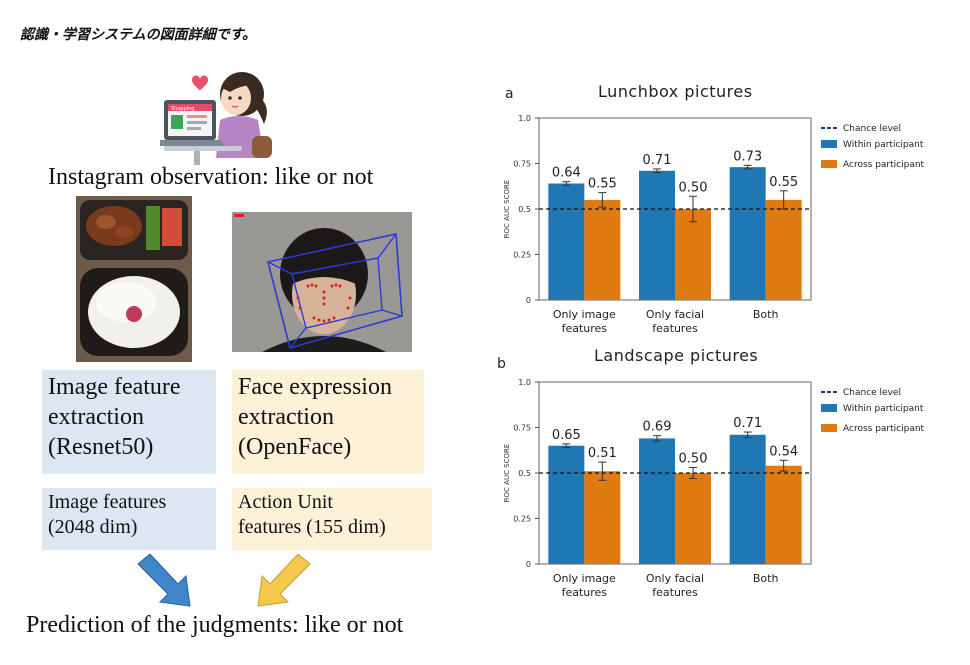  I want to click on lunchbox-photo, so click(134, 279).